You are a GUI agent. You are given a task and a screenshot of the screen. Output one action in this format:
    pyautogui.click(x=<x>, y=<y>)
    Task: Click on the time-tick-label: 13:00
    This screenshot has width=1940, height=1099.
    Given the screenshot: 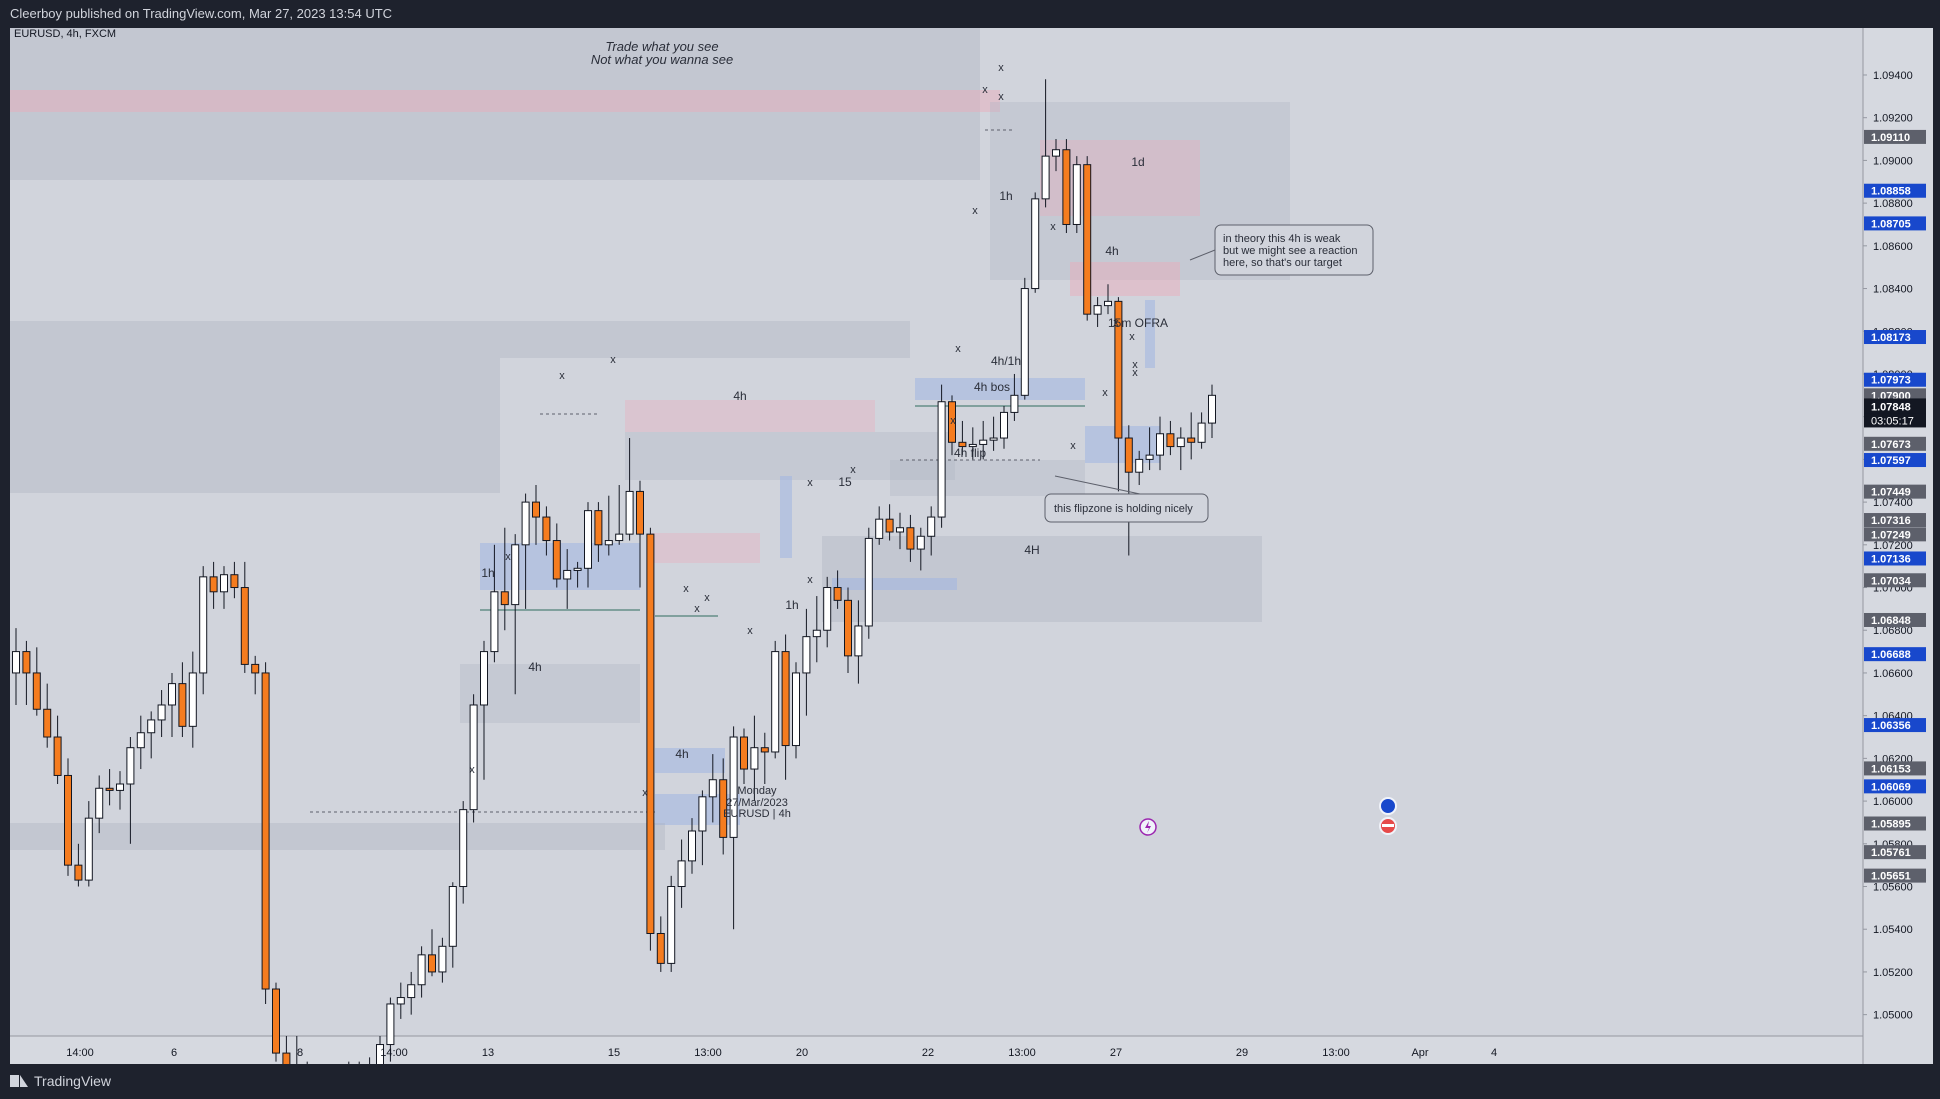 What is the action you would take?
    pyautogui.click(x=708, y=1053)
    